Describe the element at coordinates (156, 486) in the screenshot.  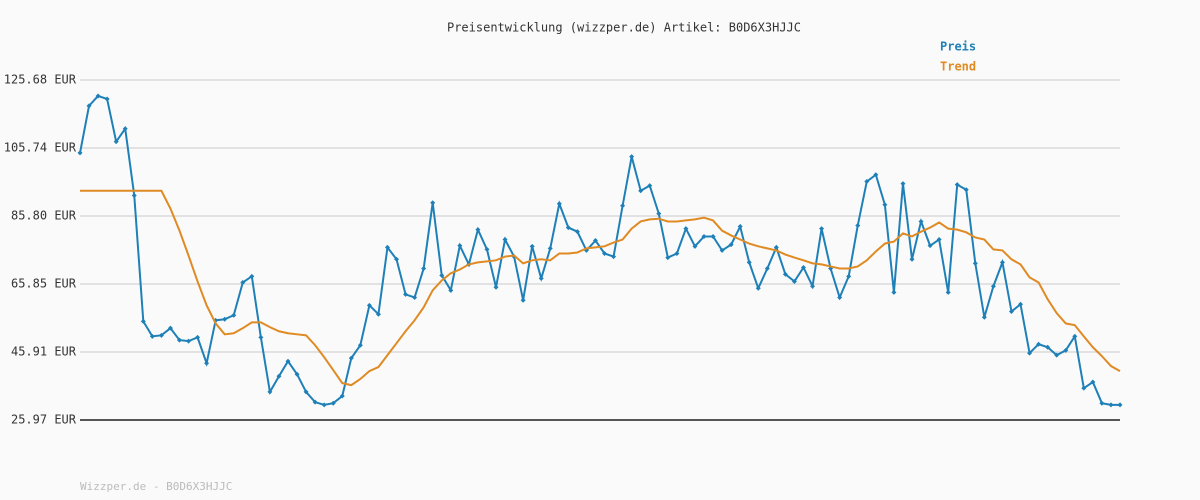
I see `footer: Wizzper.de - B0D6X3HJJC` at that location.